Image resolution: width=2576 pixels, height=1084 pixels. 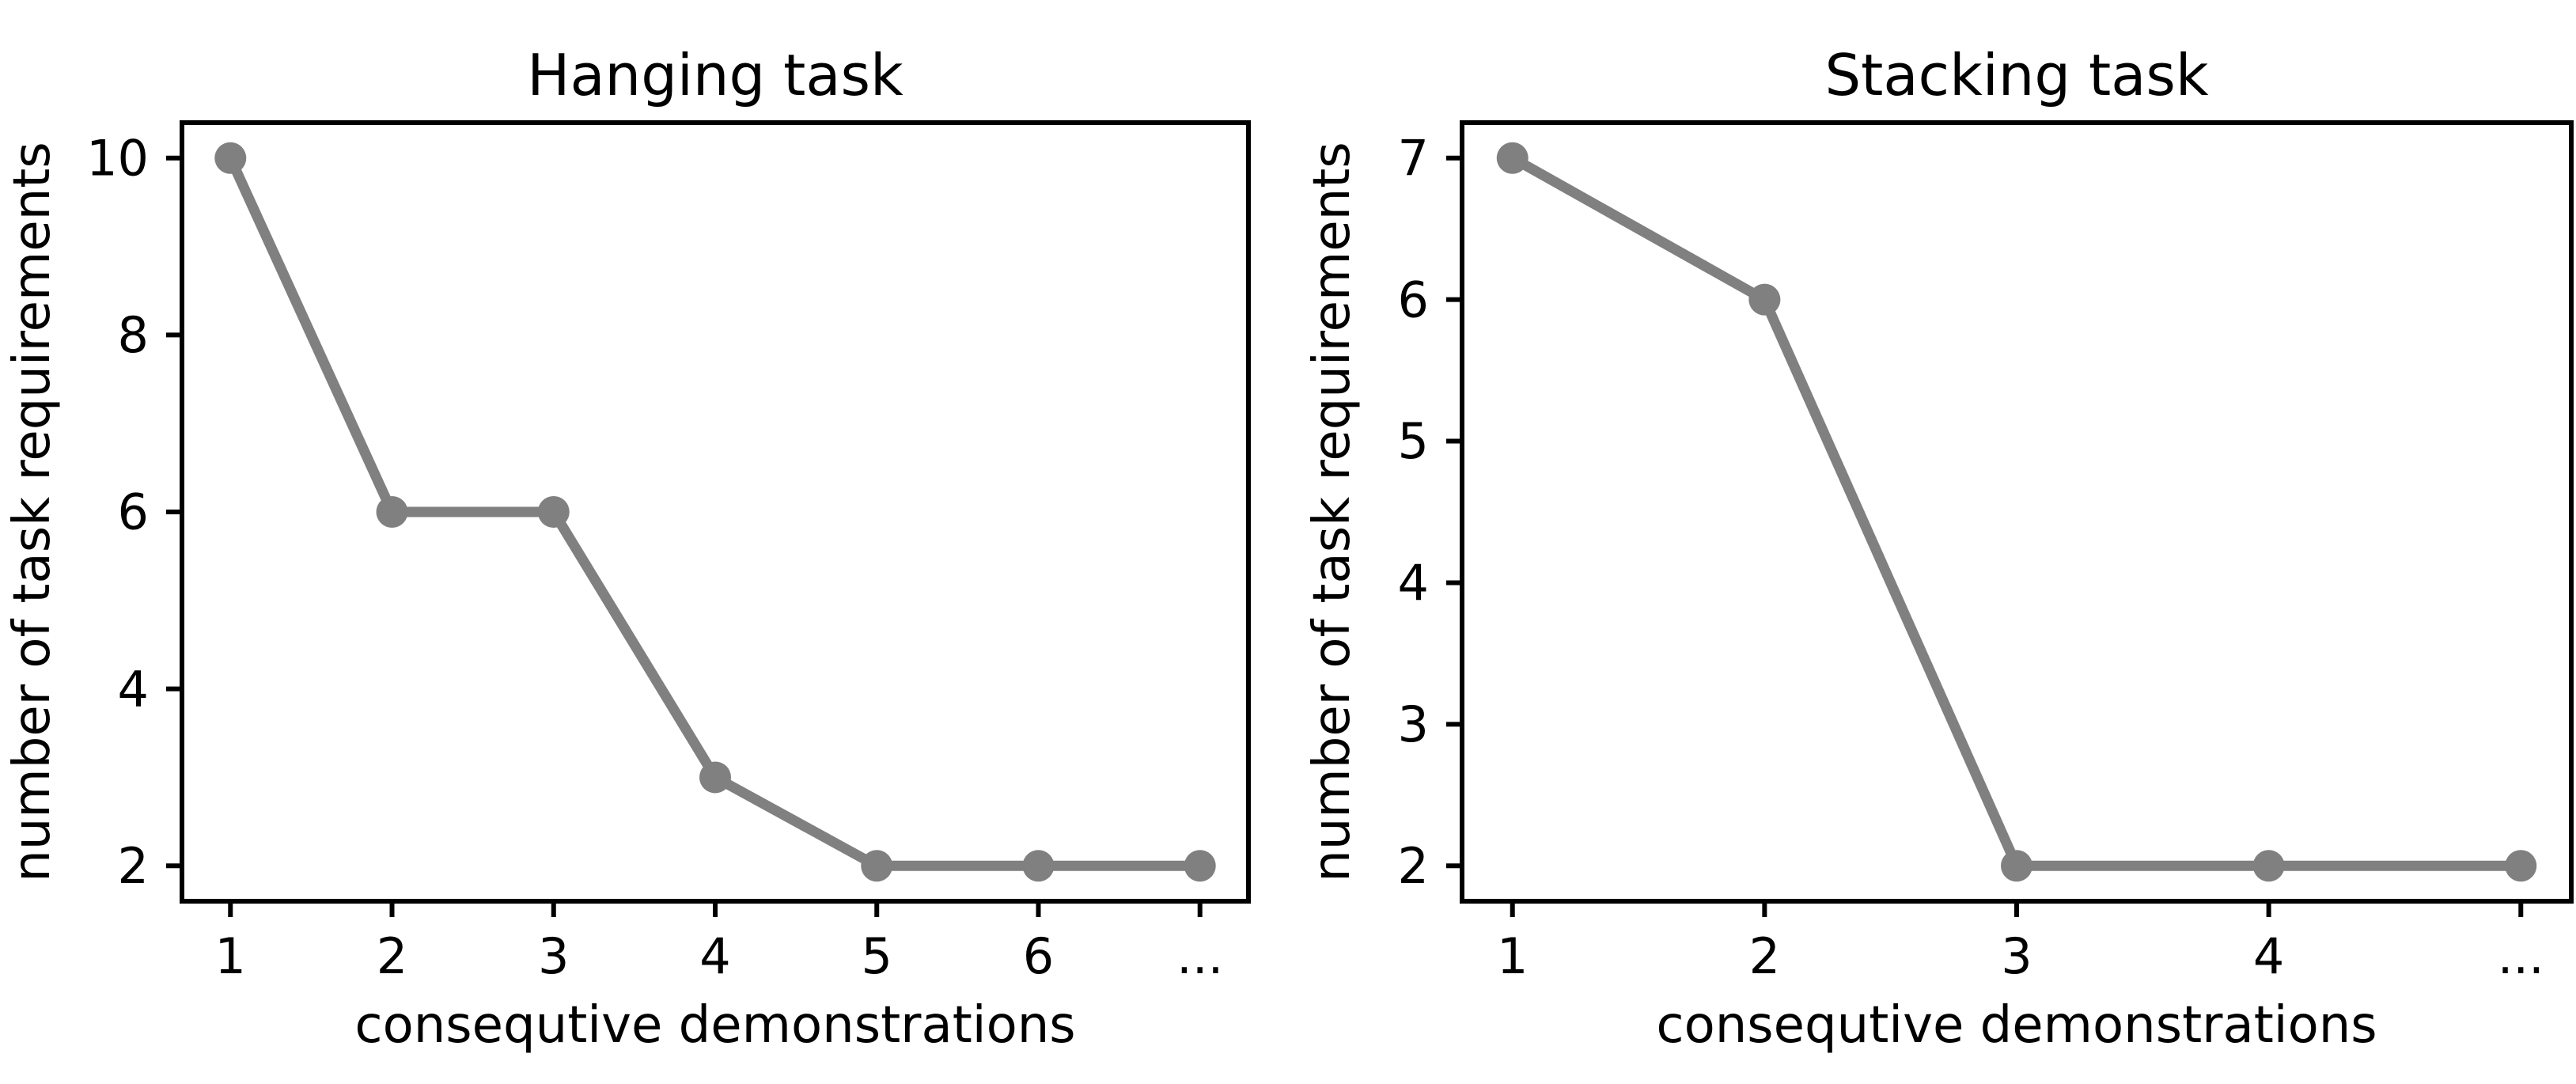 I want to click on y-tick-label: 5, so click(x=1413, y=441).